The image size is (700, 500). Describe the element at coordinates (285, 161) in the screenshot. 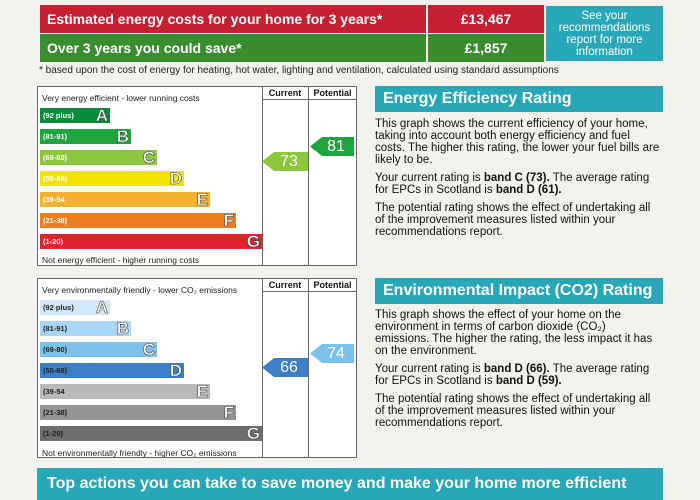

I see `current-rating-arrow: 73` at that location.